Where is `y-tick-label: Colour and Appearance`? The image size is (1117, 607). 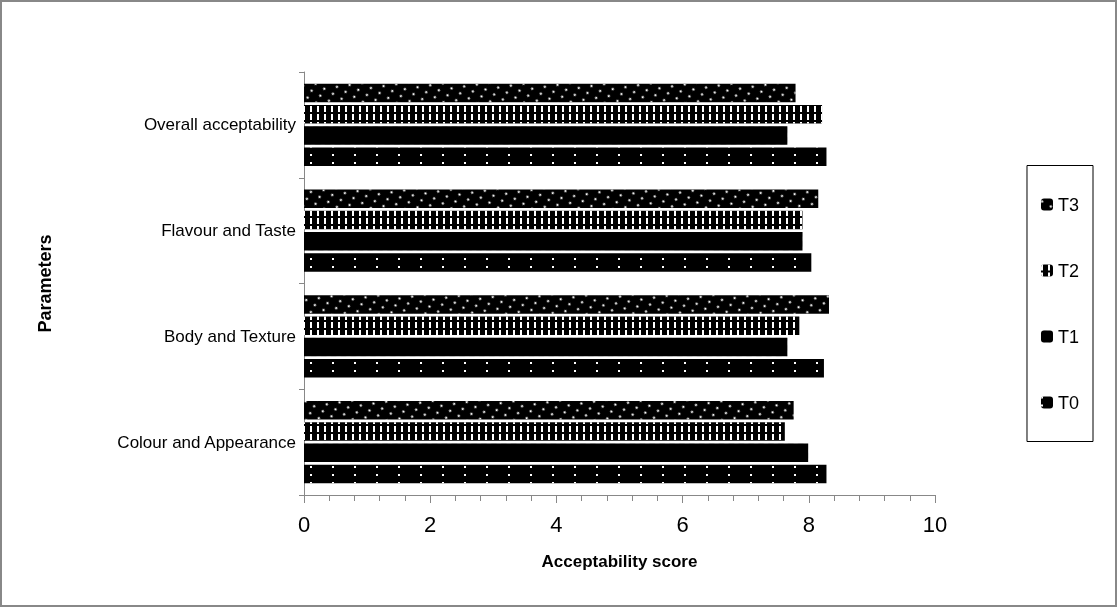 y-tick-label: Colour and Appearance is located at coordinates (206, 442).